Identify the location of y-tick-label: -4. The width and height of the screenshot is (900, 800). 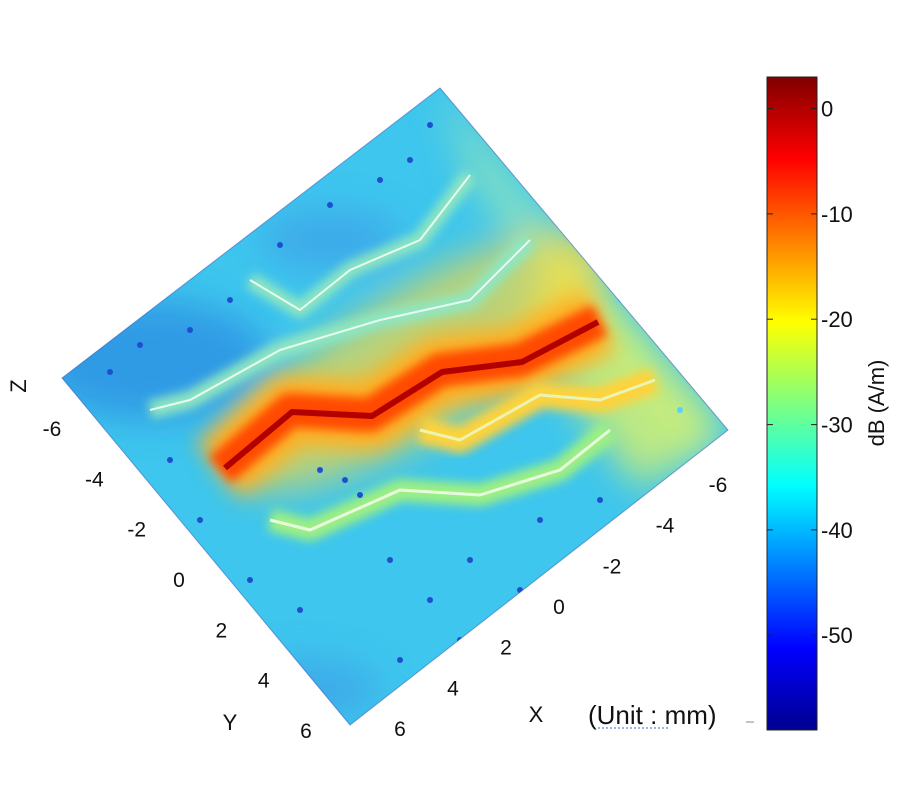
(94, 479).